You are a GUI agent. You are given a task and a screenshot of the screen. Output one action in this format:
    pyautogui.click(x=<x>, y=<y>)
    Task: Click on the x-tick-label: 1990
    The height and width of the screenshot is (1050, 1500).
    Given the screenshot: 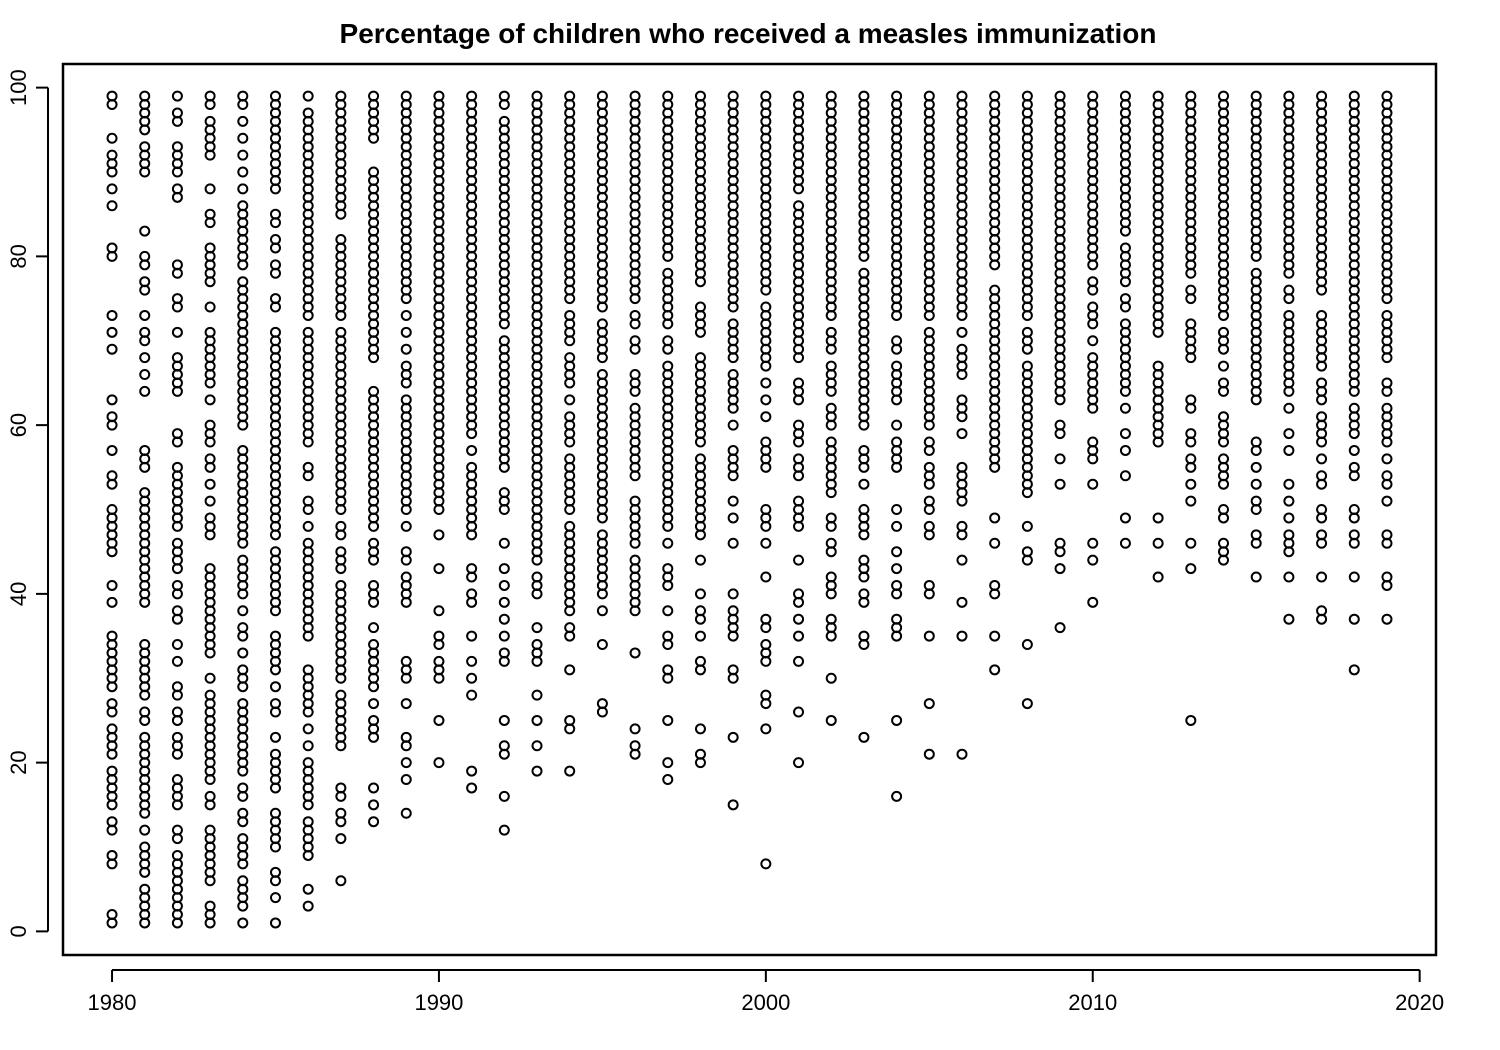 What is the action you would take?
    pyautogui.click(x=438, y=1002)
    